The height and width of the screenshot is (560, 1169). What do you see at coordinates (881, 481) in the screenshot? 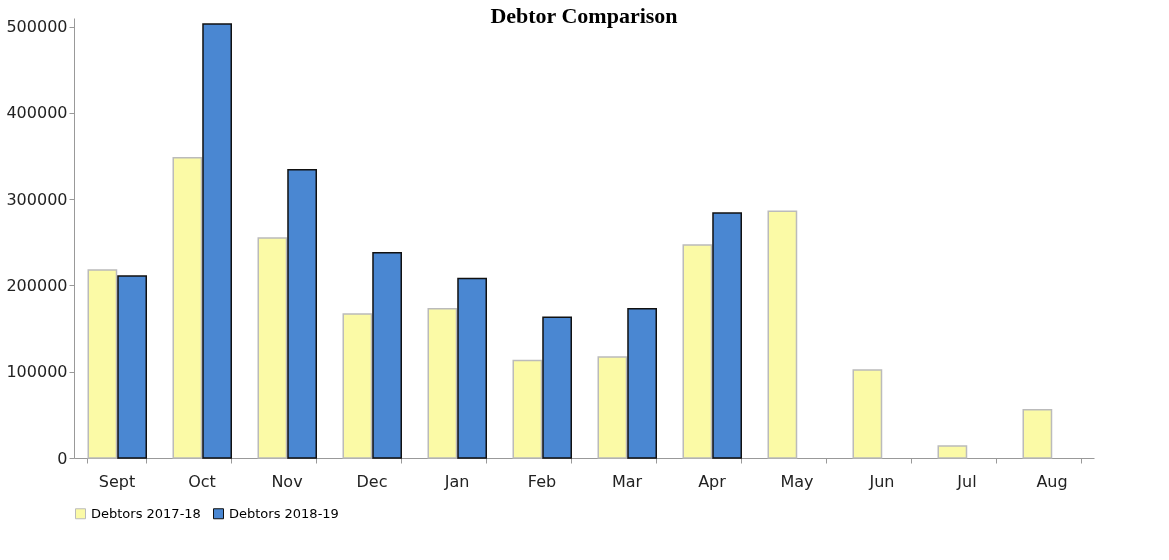
I see `x-tick-label: Jun` at bounding box center [881, 481].